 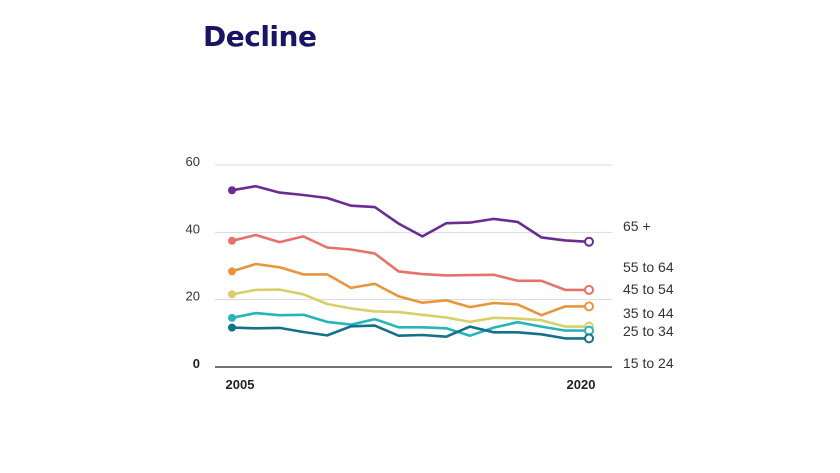 I want to click on series-label: 65 +, so click(x=637, y=226).